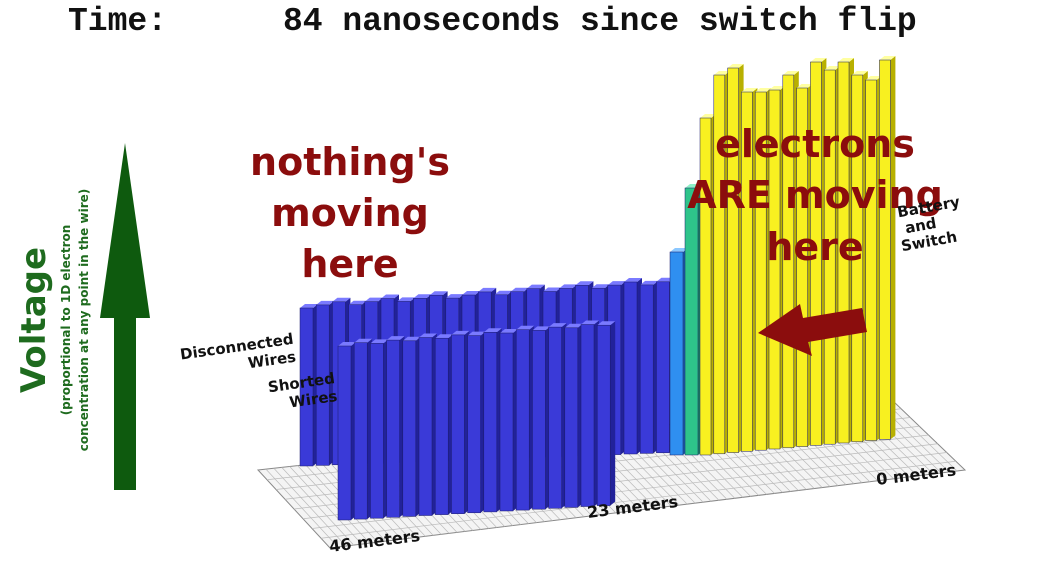  I want to click on annotation: electrons, so click(815, 144).